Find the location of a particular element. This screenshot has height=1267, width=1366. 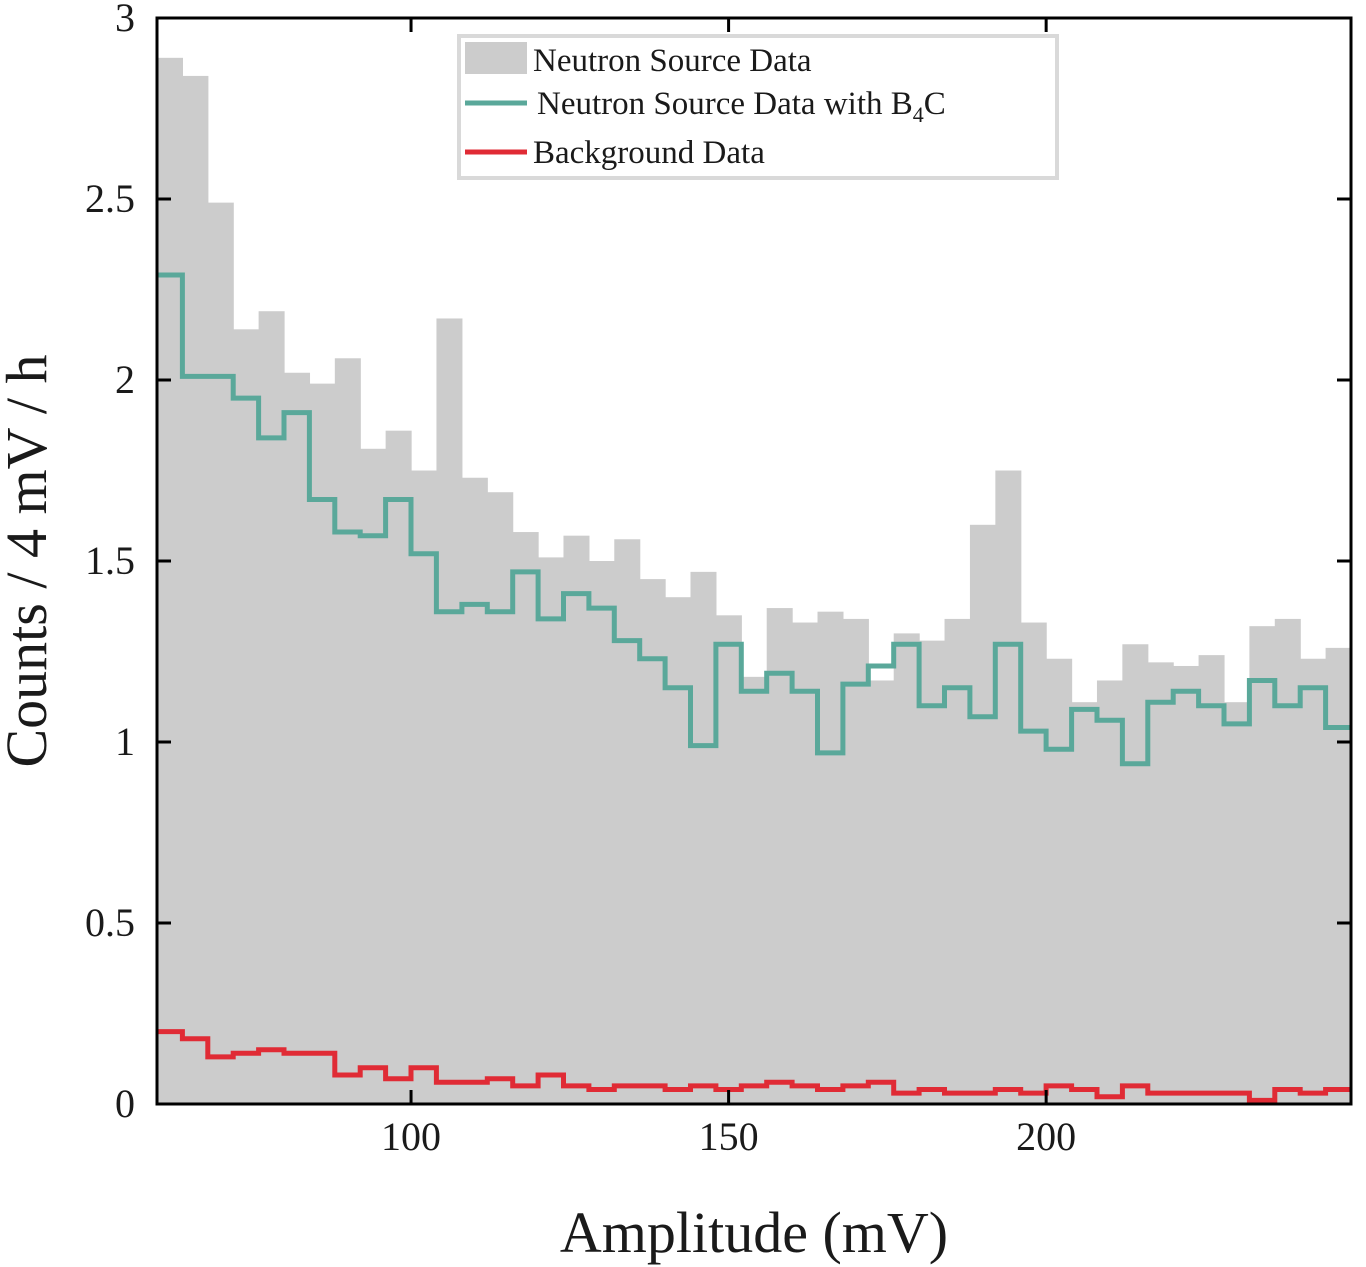

x-tick-label: 150 is located at coordinates (729, 1136).